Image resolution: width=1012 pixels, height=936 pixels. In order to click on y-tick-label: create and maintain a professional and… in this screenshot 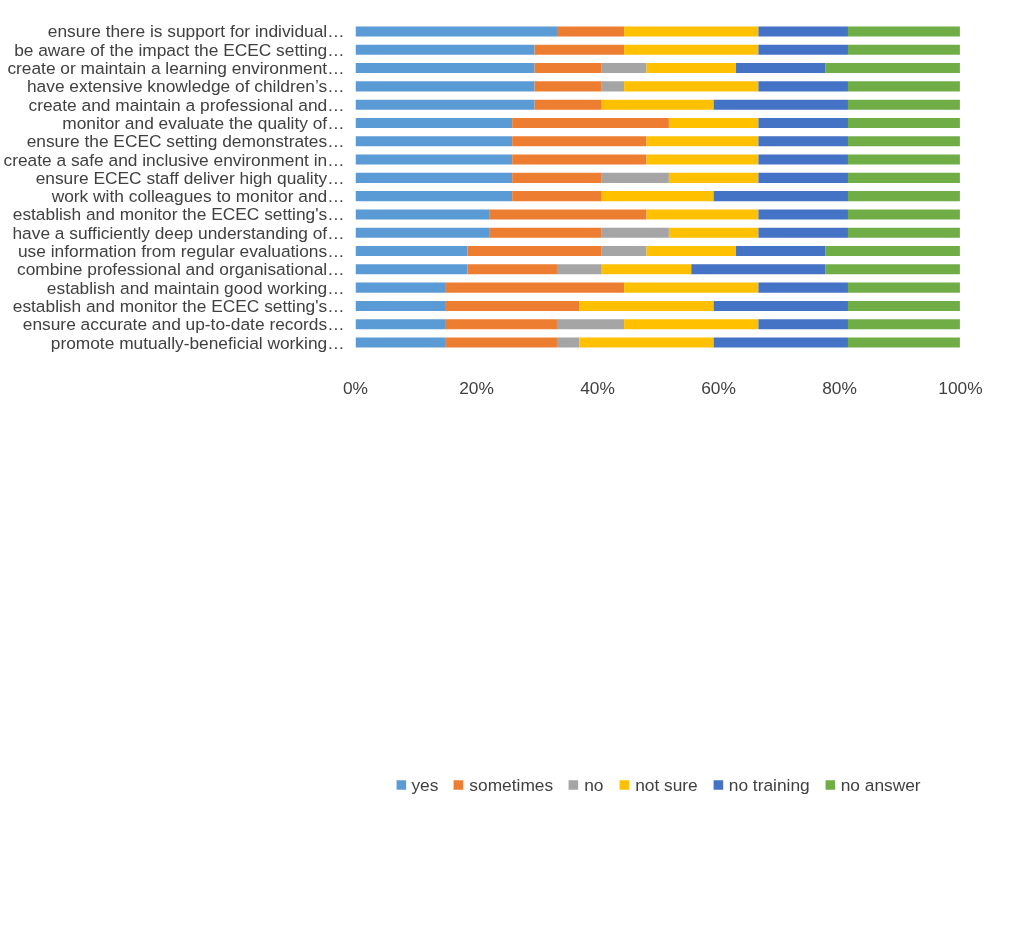, I will do `click(186, 104)`.